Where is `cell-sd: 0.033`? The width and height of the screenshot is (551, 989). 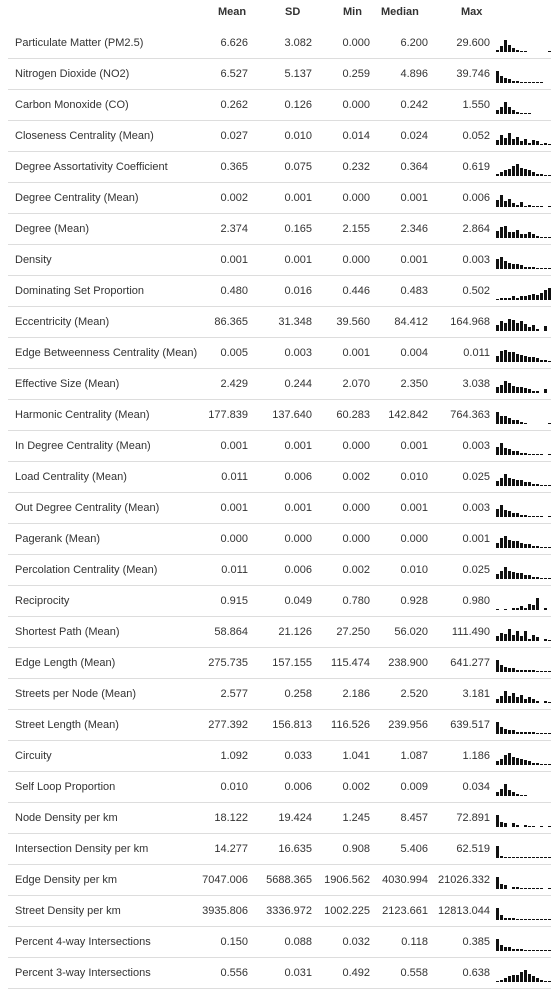
cell-sd: 0.033 is located at coordinates (298, 756).